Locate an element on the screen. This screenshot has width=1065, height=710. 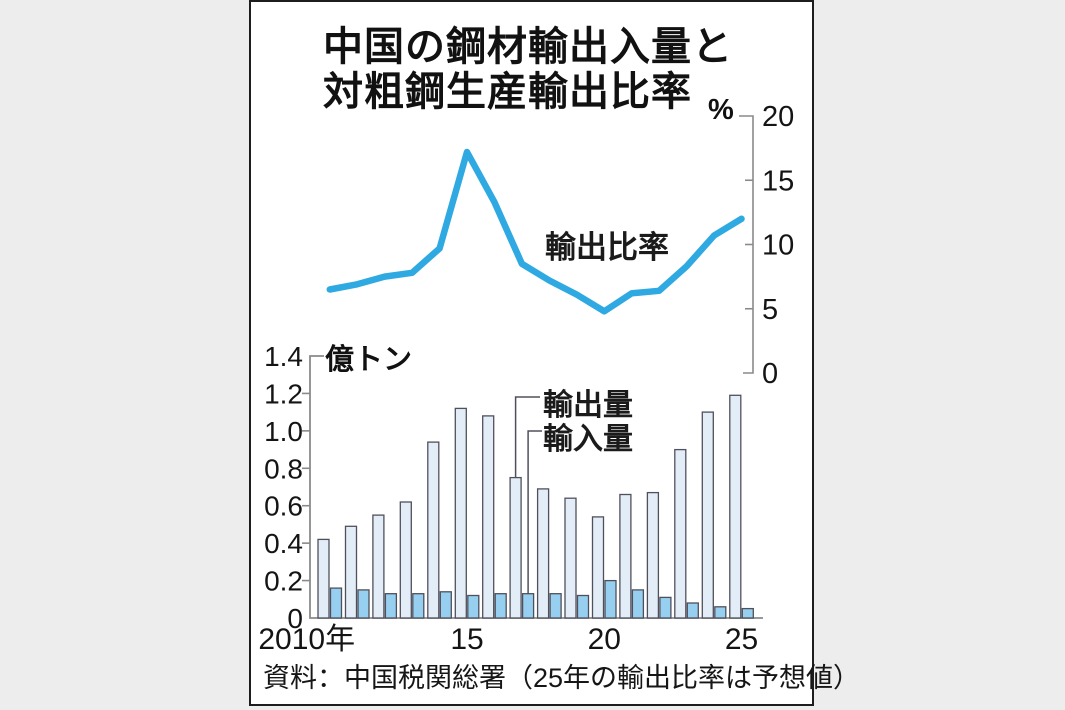
percent-axis-unit-label: % is located at coordinates (721, 110).